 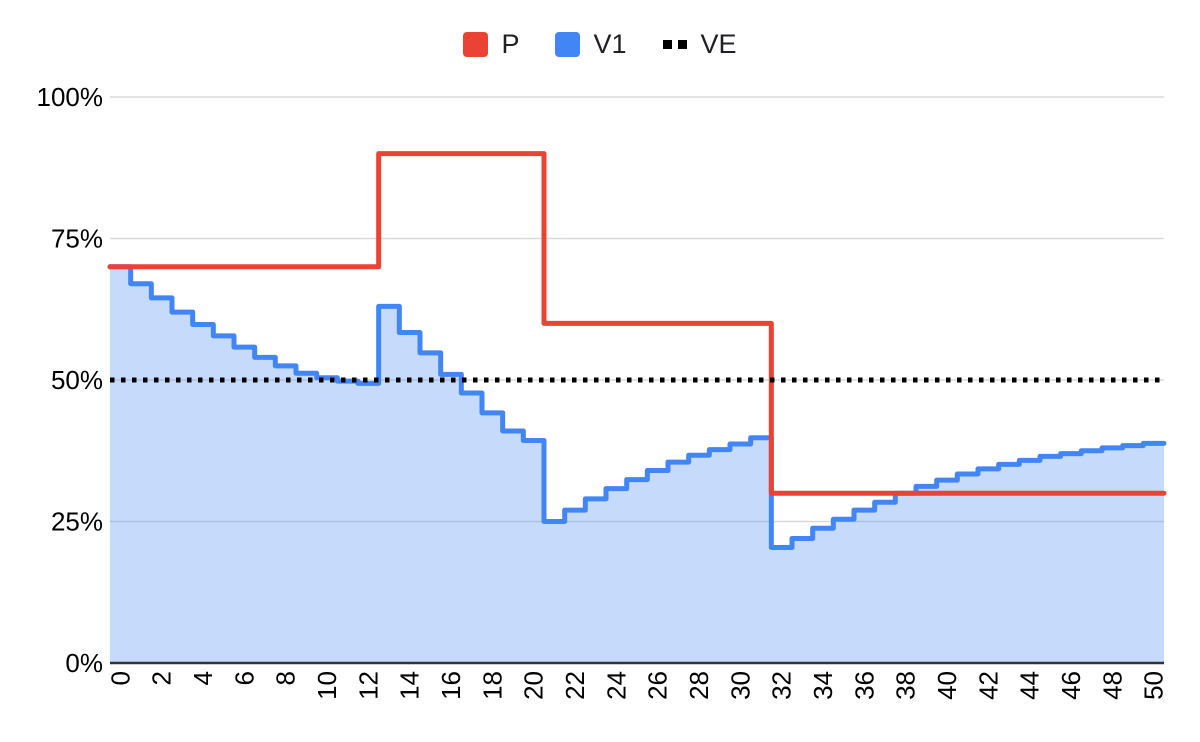 What do you see at coordinates (77, 380) in the screenshot?
I see `y-tick-label: 50%` at bounding box center [77, 380].